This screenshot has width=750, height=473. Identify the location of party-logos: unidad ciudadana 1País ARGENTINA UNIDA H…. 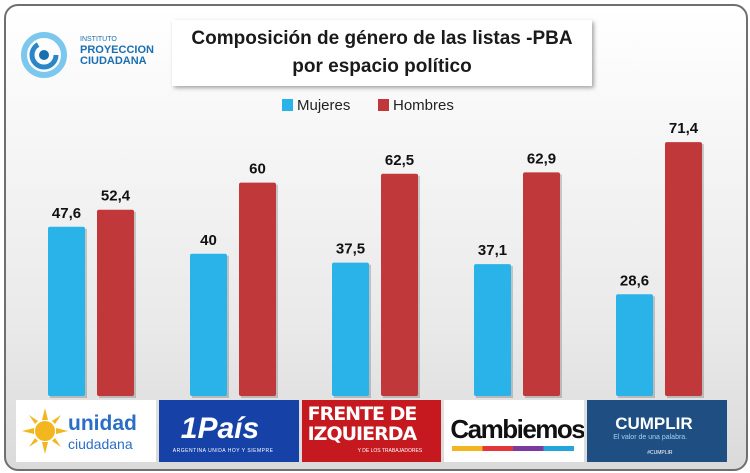
(373, 432).